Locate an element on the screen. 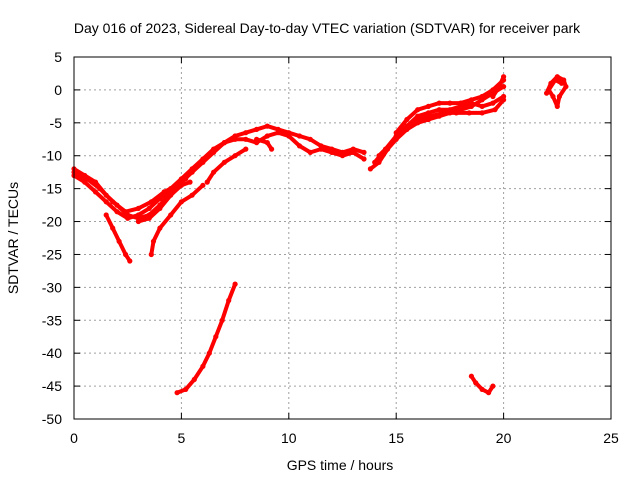 The width and height of the screenshot is (640, 480). y-tick-label: 5 is located at coordinates (58, 57).